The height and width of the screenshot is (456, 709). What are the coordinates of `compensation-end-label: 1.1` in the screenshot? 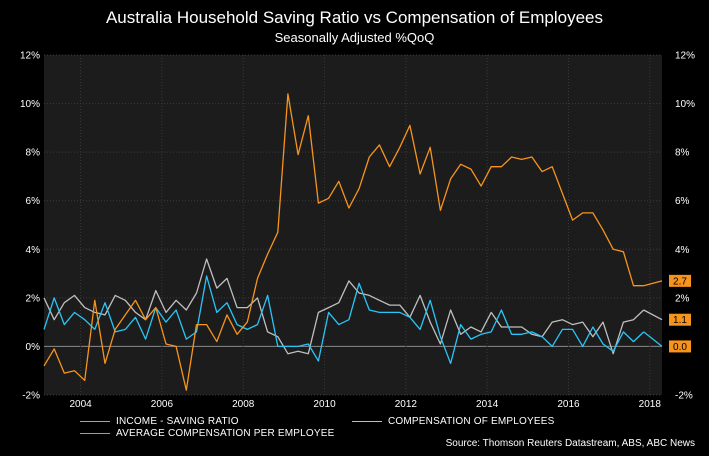 It's located at (680, 320).